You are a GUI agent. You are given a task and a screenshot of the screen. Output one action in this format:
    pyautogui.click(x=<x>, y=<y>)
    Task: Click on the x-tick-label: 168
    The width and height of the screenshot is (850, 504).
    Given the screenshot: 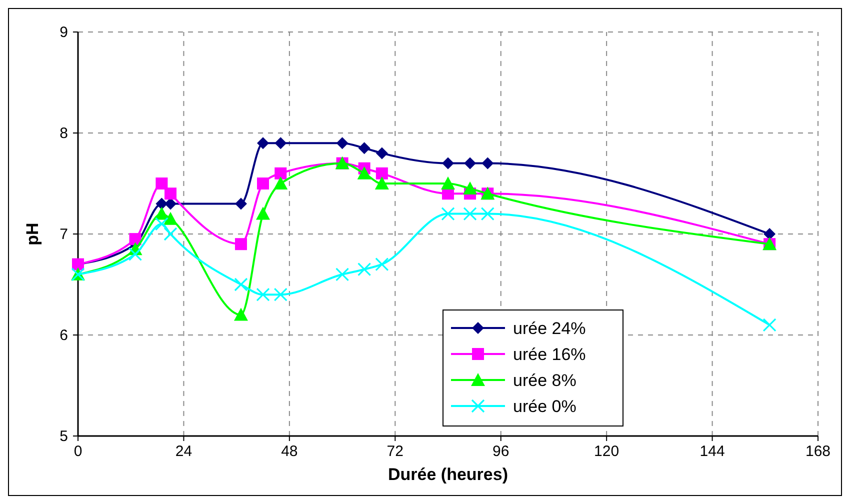 What is the action you would take?
    pyautogui.click(x=818, y=451)
    